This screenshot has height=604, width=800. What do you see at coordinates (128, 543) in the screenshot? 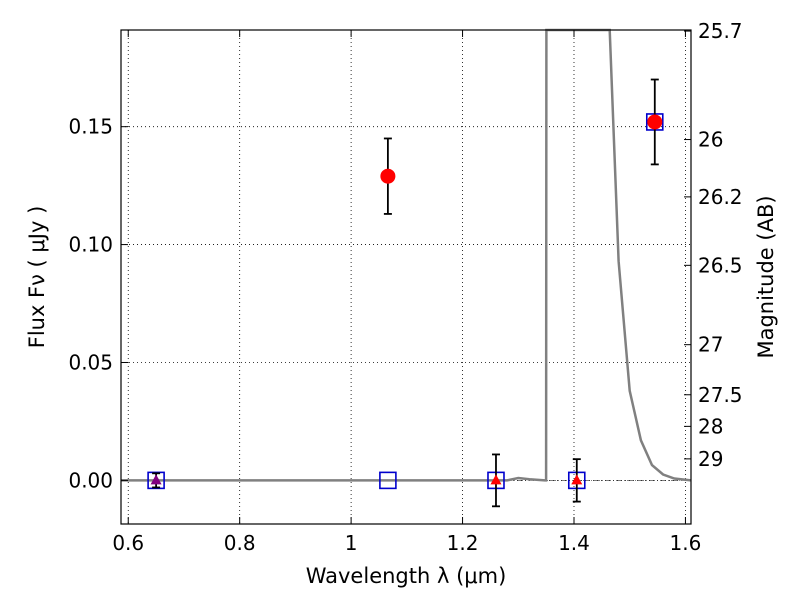
I see `x-tick-label: 0.6` at bounding box center [128, 543].